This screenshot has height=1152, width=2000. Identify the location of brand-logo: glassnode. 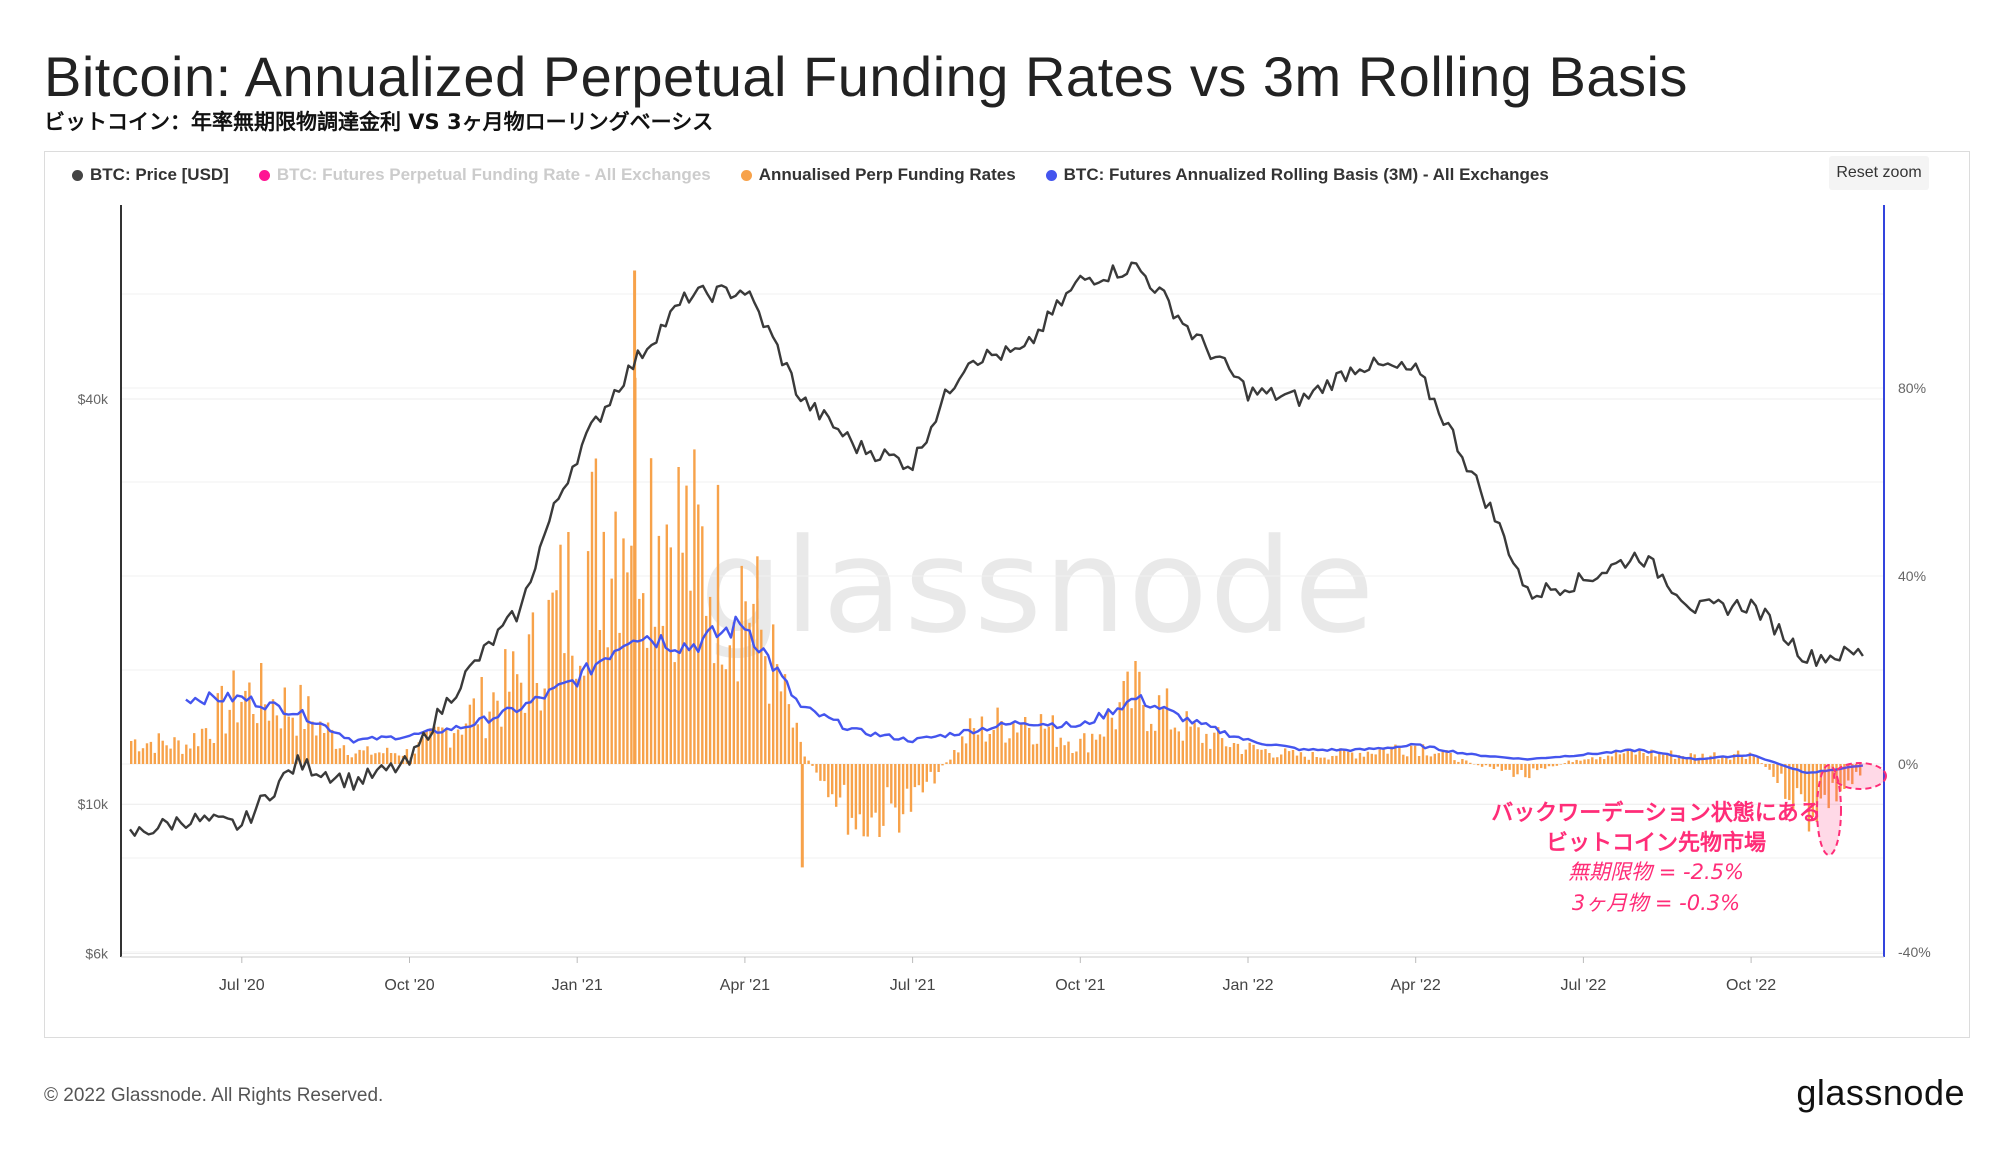
(1880, 1092).